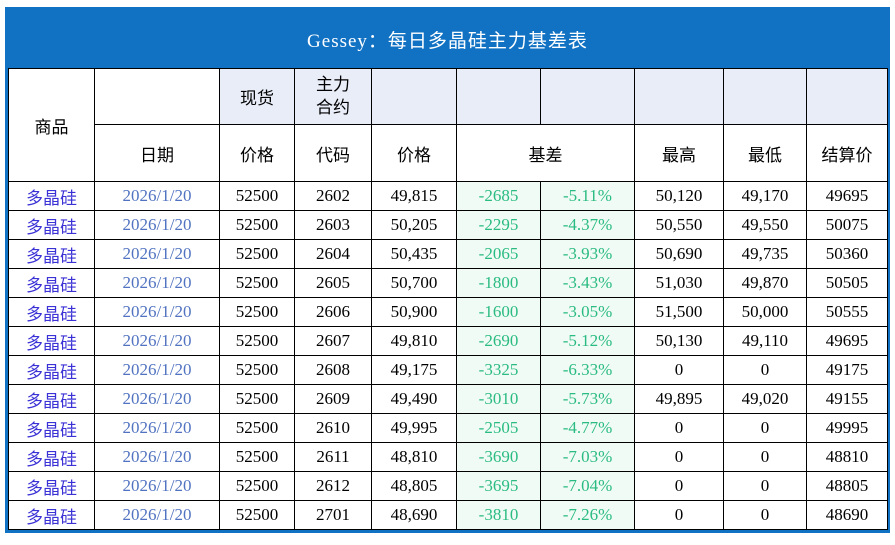  I want to click on cell-basis-pct: -3.05%, so click(587, 312).